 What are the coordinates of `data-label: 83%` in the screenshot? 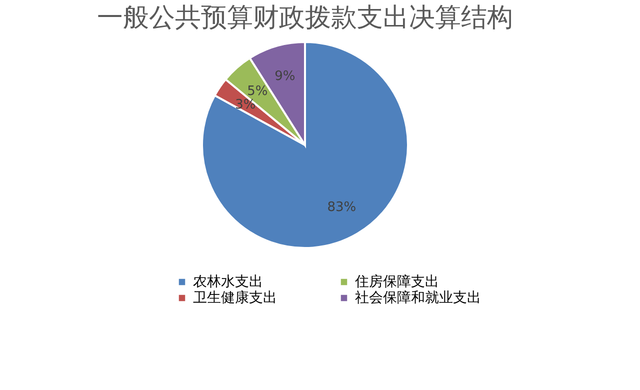 It's located at (341, 207).